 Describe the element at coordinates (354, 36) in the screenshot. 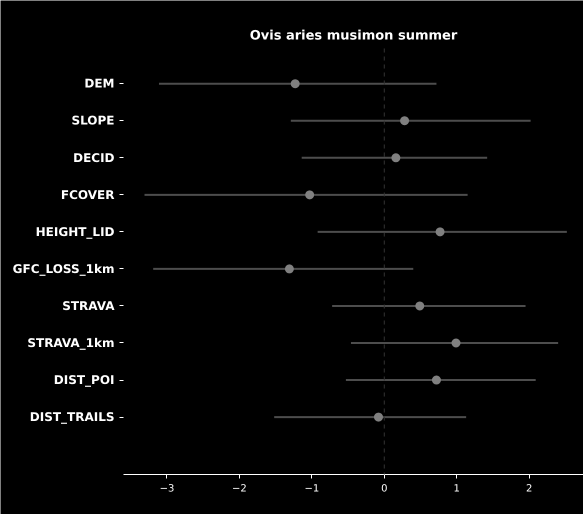

I see `chart-title: Ovis aries musimon summer` at that location.